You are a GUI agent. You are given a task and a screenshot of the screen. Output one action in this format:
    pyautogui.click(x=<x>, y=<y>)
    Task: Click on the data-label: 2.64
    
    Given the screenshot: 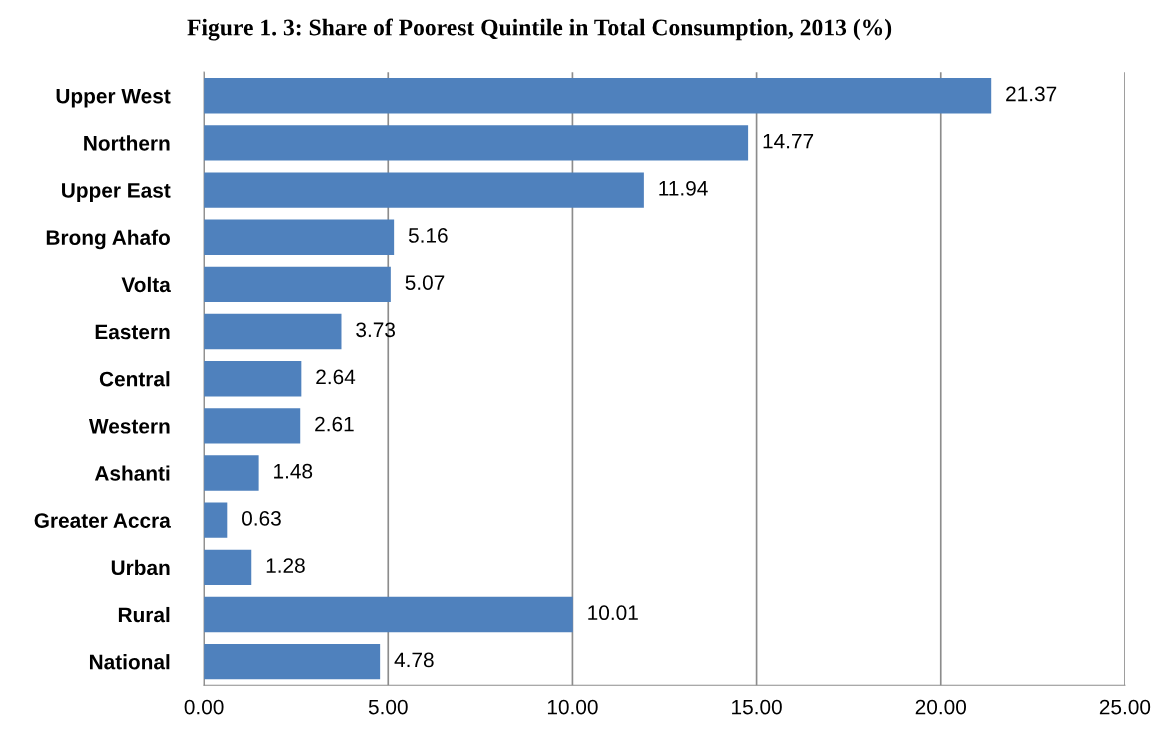 What is the action you would take?
    pyautogui.click(x=336, y=377)
    